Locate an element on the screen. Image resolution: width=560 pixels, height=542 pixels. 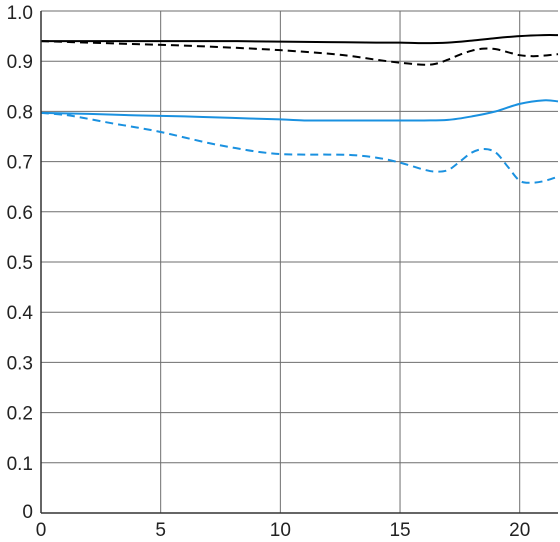
y-tick-label: 0.4 is located at coordinates (20, 313).